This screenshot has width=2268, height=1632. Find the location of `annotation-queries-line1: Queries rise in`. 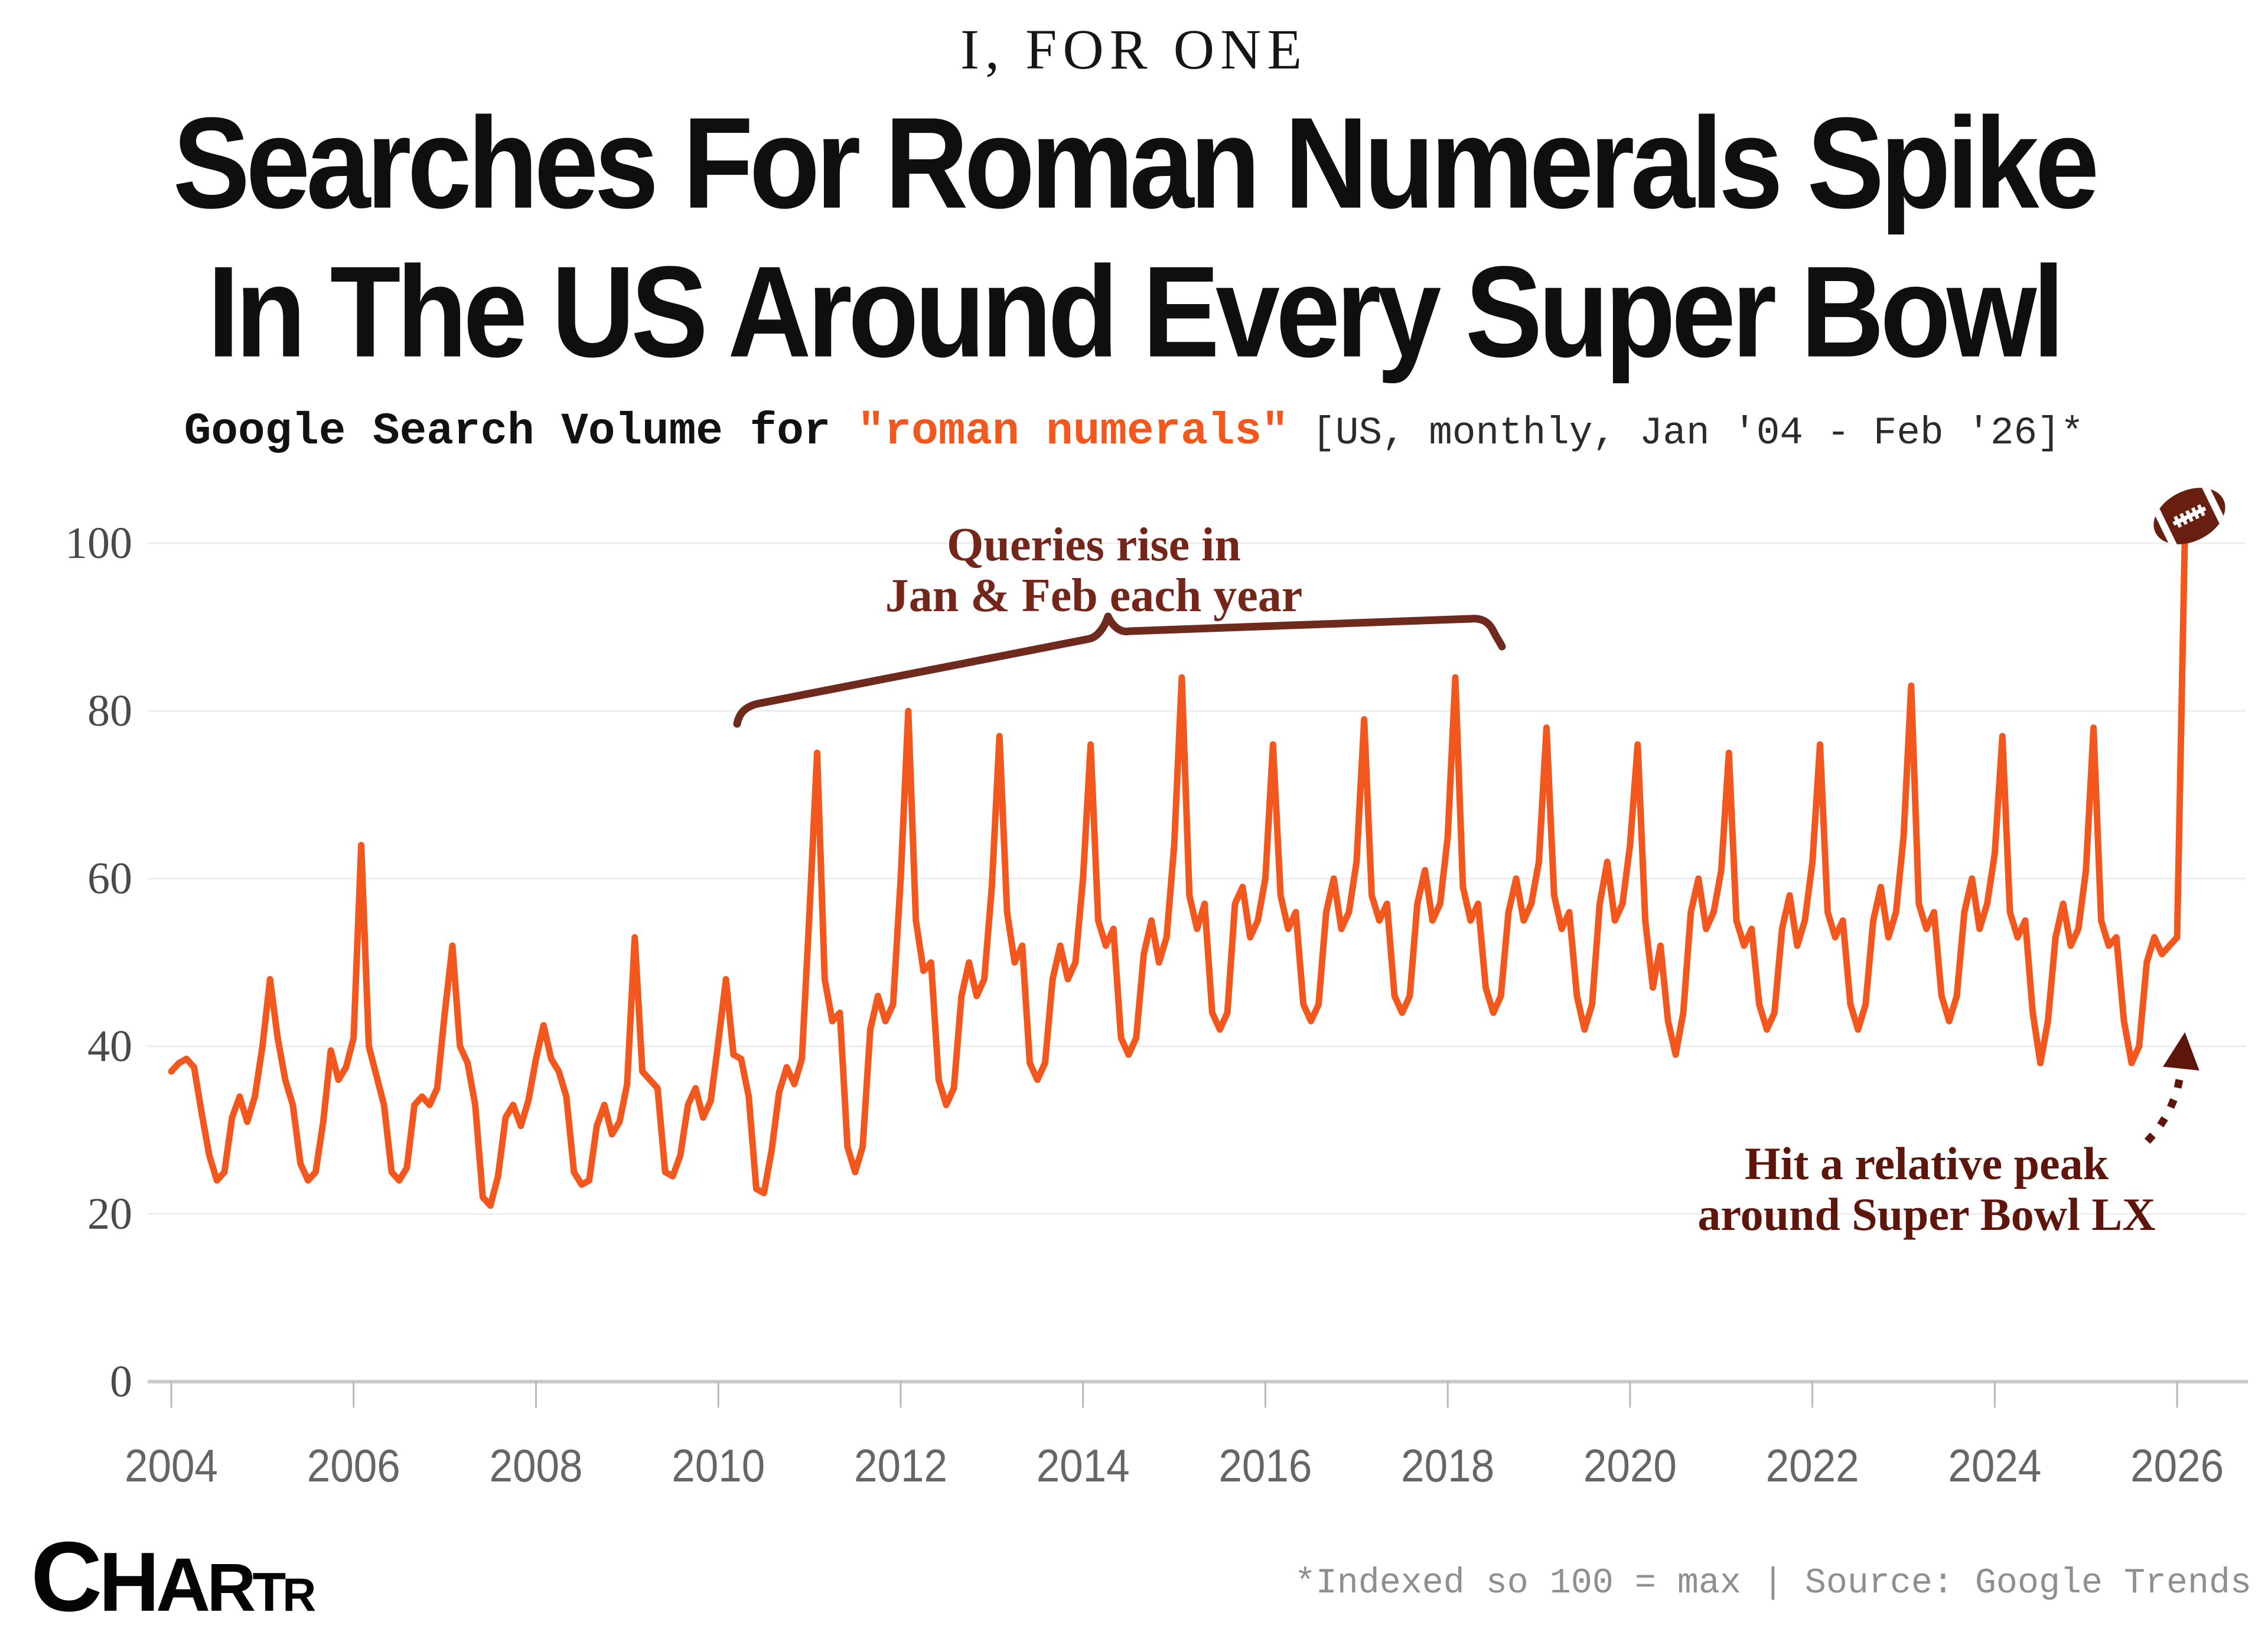

annotation-queries-line1: Queries rise in is located at coordinates (1094, 545).